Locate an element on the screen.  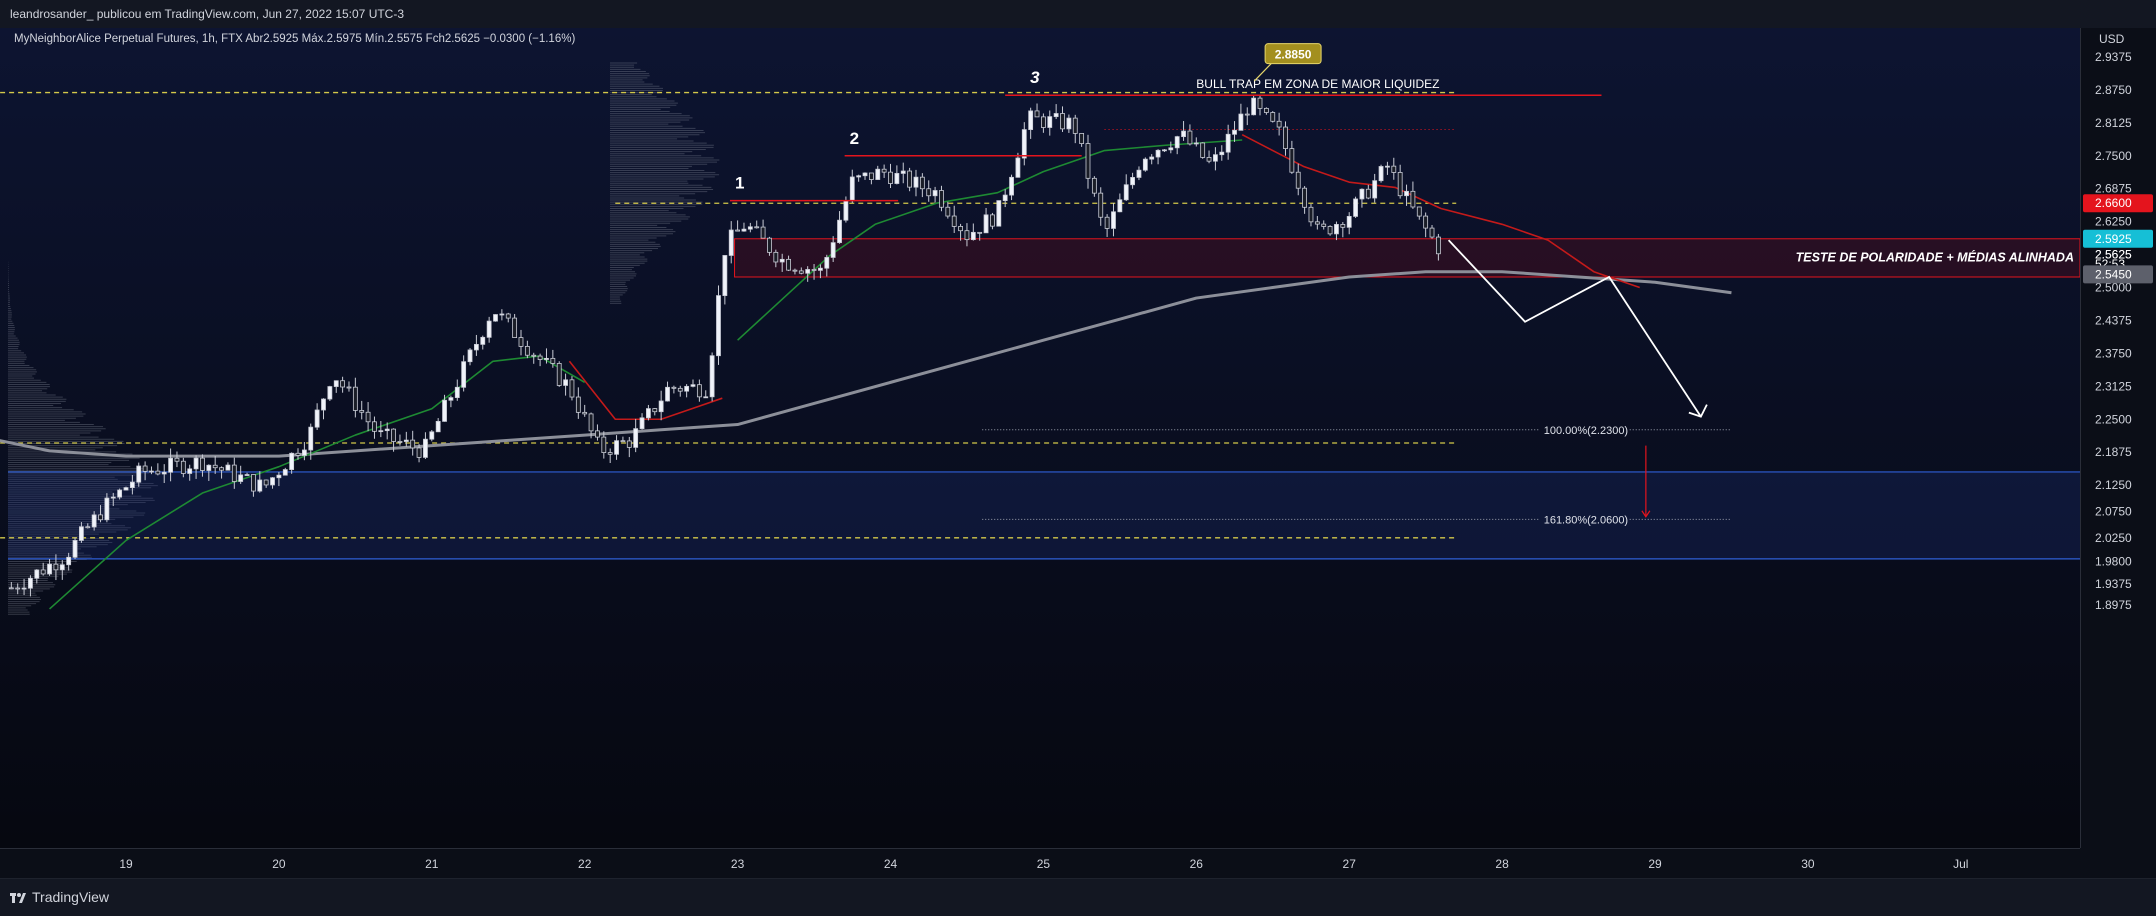
time-tick: 25 is located at coordinates (1044, 864).